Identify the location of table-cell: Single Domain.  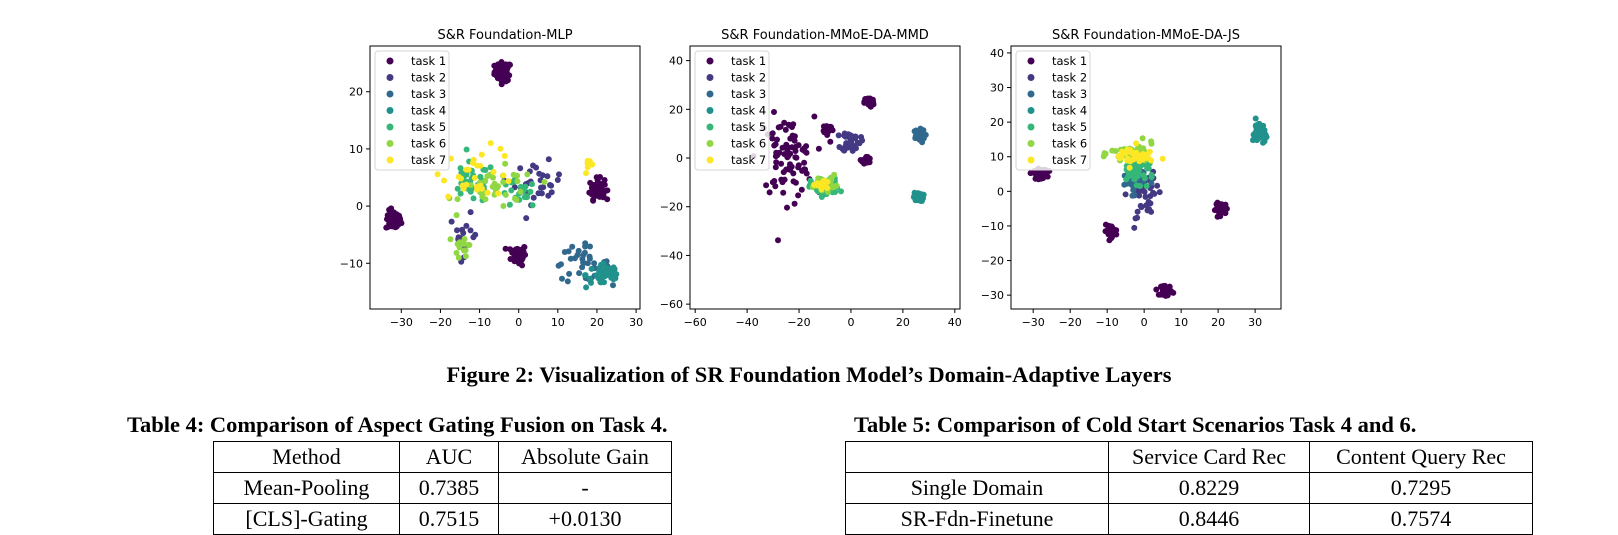
(977, 488).